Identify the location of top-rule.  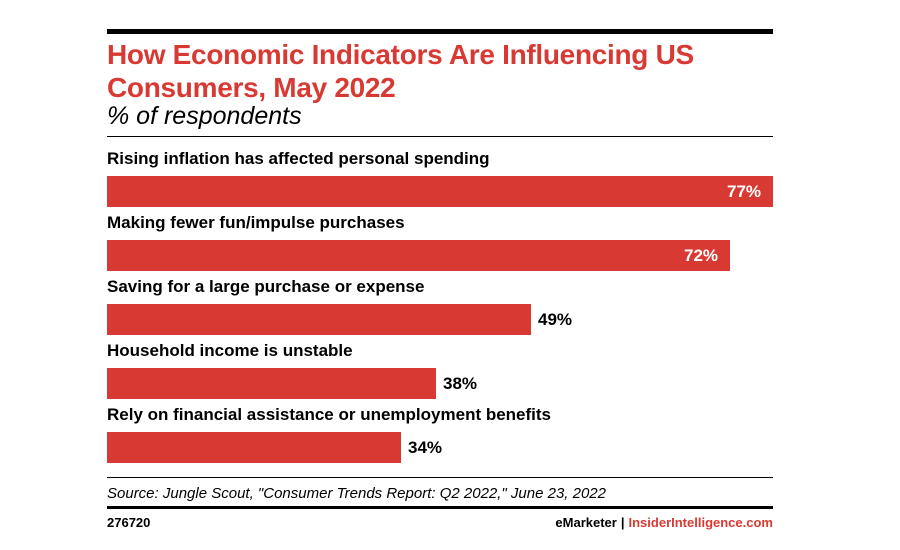
(440, 31).